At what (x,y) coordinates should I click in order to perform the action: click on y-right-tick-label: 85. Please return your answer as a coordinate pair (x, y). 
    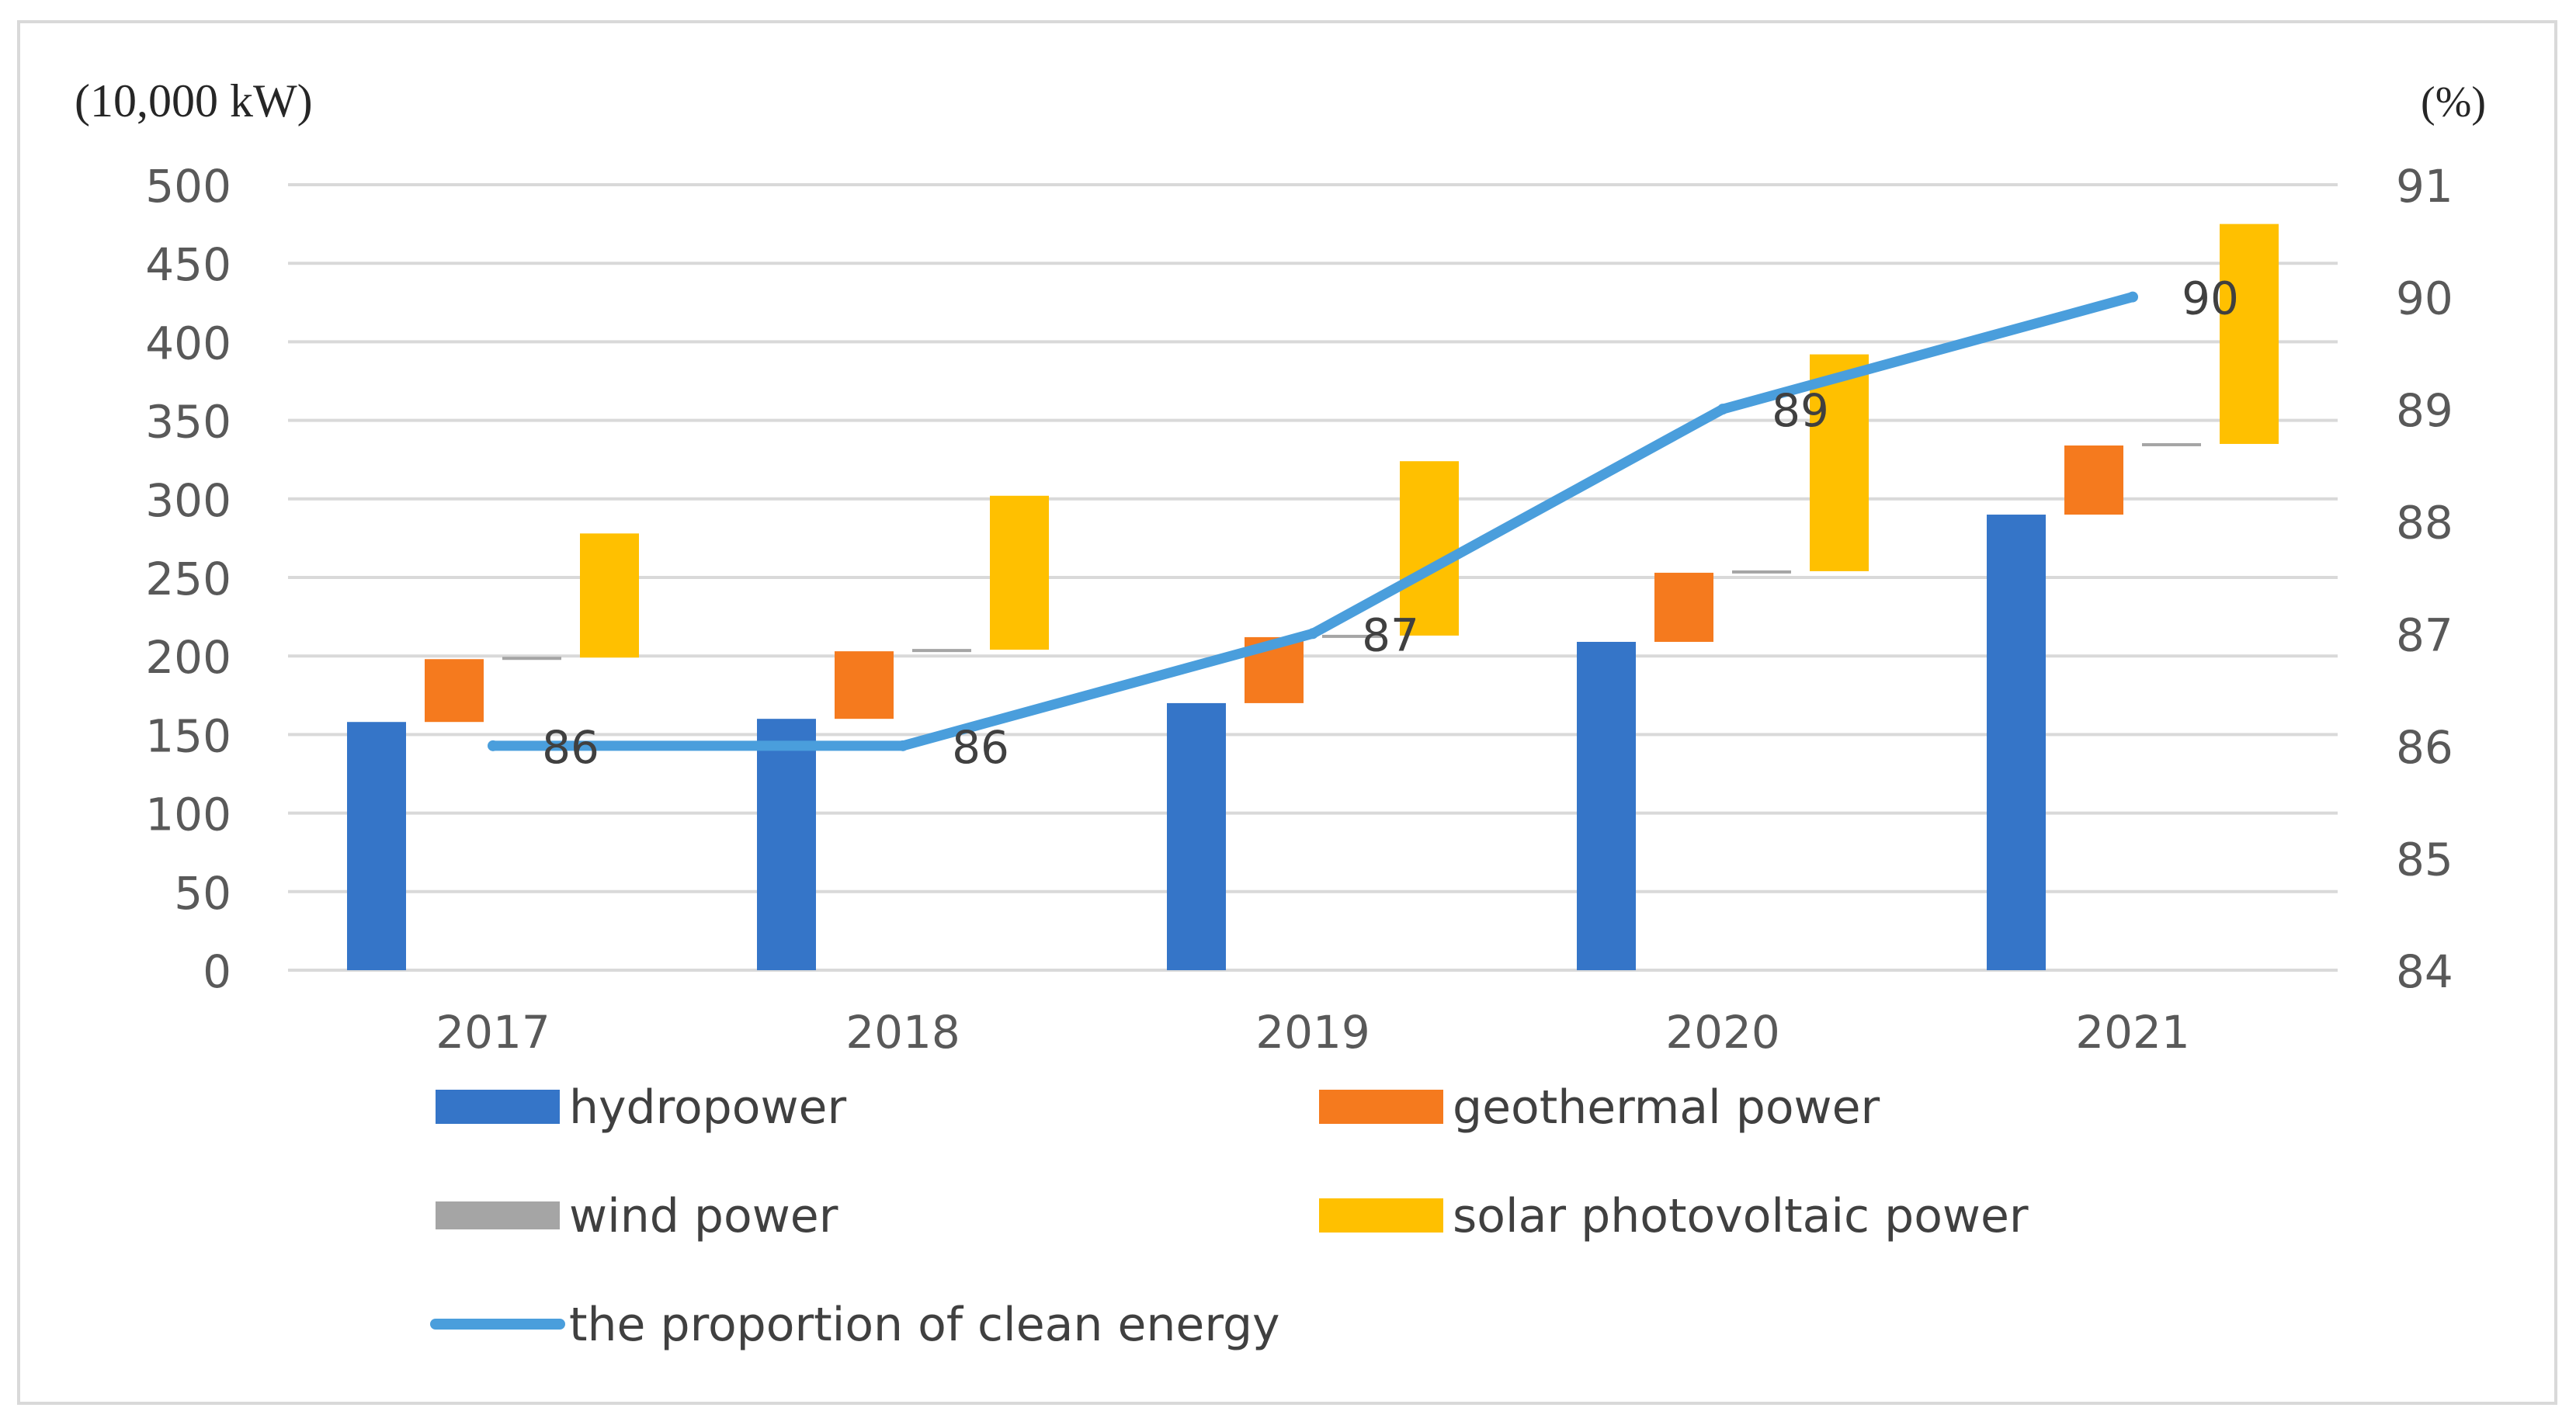
    Looking at the image, I should click on (2424, 859).